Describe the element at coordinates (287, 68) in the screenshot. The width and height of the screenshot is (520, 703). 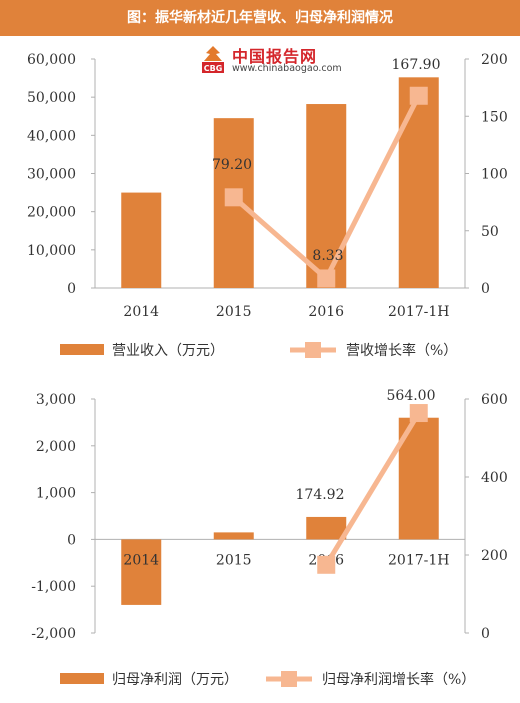
I see `logo-url: www.chinabaogao.com` at that location.